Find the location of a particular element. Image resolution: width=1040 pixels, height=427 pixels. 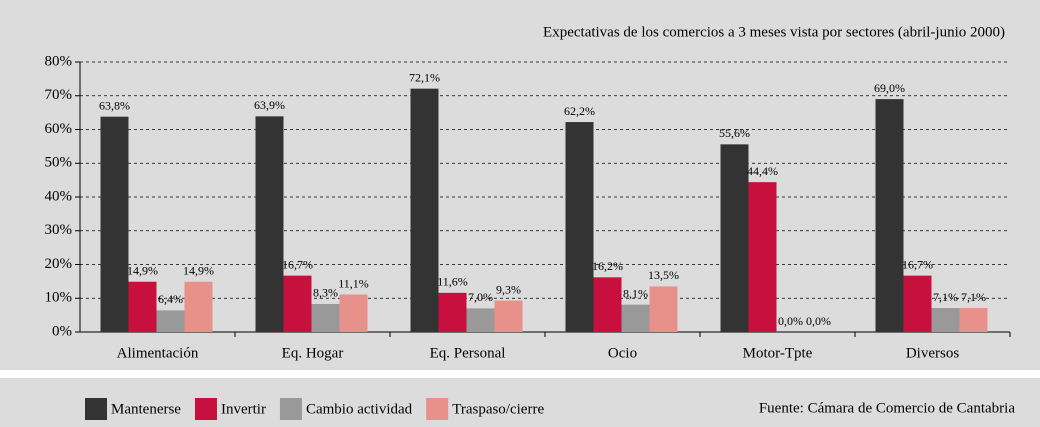

value-label: 7,0% is located at coordinates (480, 297).